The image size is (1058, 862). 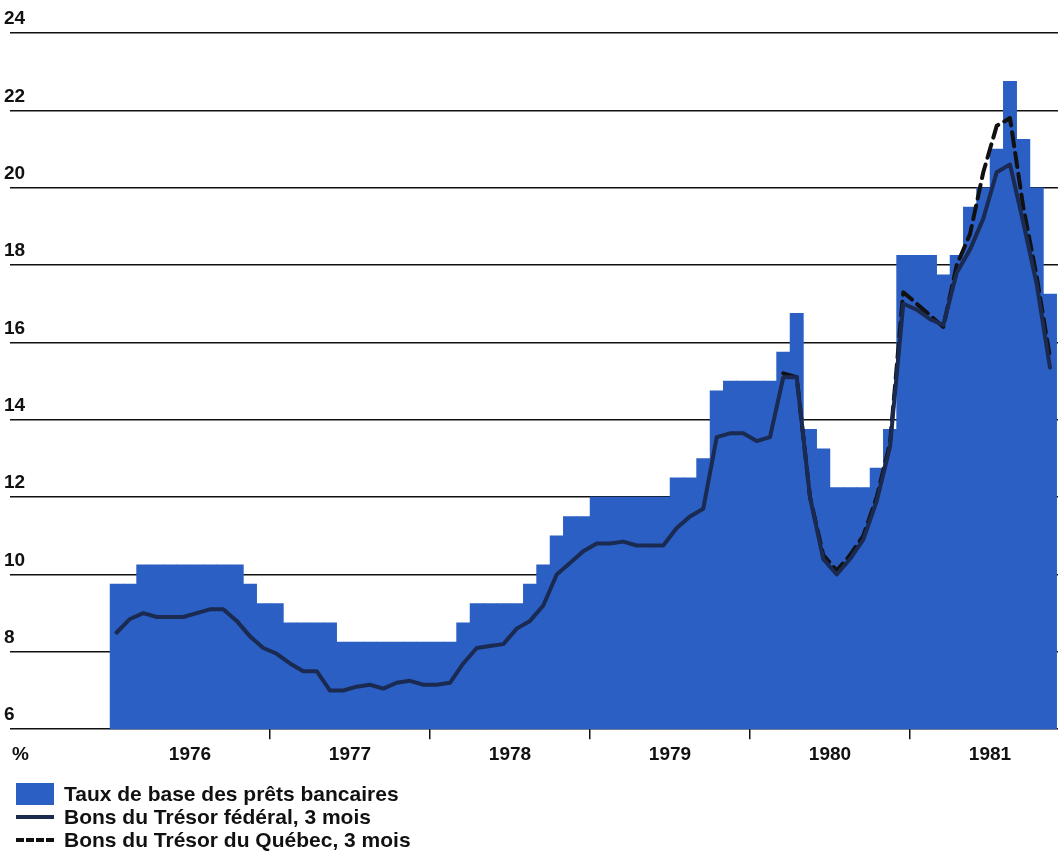 I want to click on y-tick-label: 18, so click(x=15, y=250).